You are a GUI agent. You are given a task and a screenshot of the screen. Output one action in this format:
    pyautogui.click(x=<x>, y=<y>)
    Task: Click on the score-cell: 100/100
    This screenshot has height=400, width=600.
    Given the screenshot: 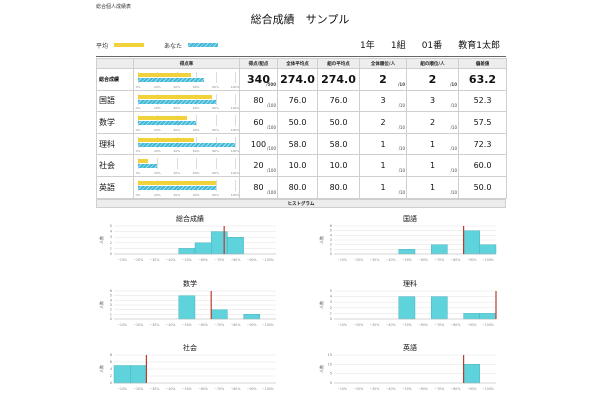 What is the action you would take?
    pyautogui.click(x=258, y=144)
    